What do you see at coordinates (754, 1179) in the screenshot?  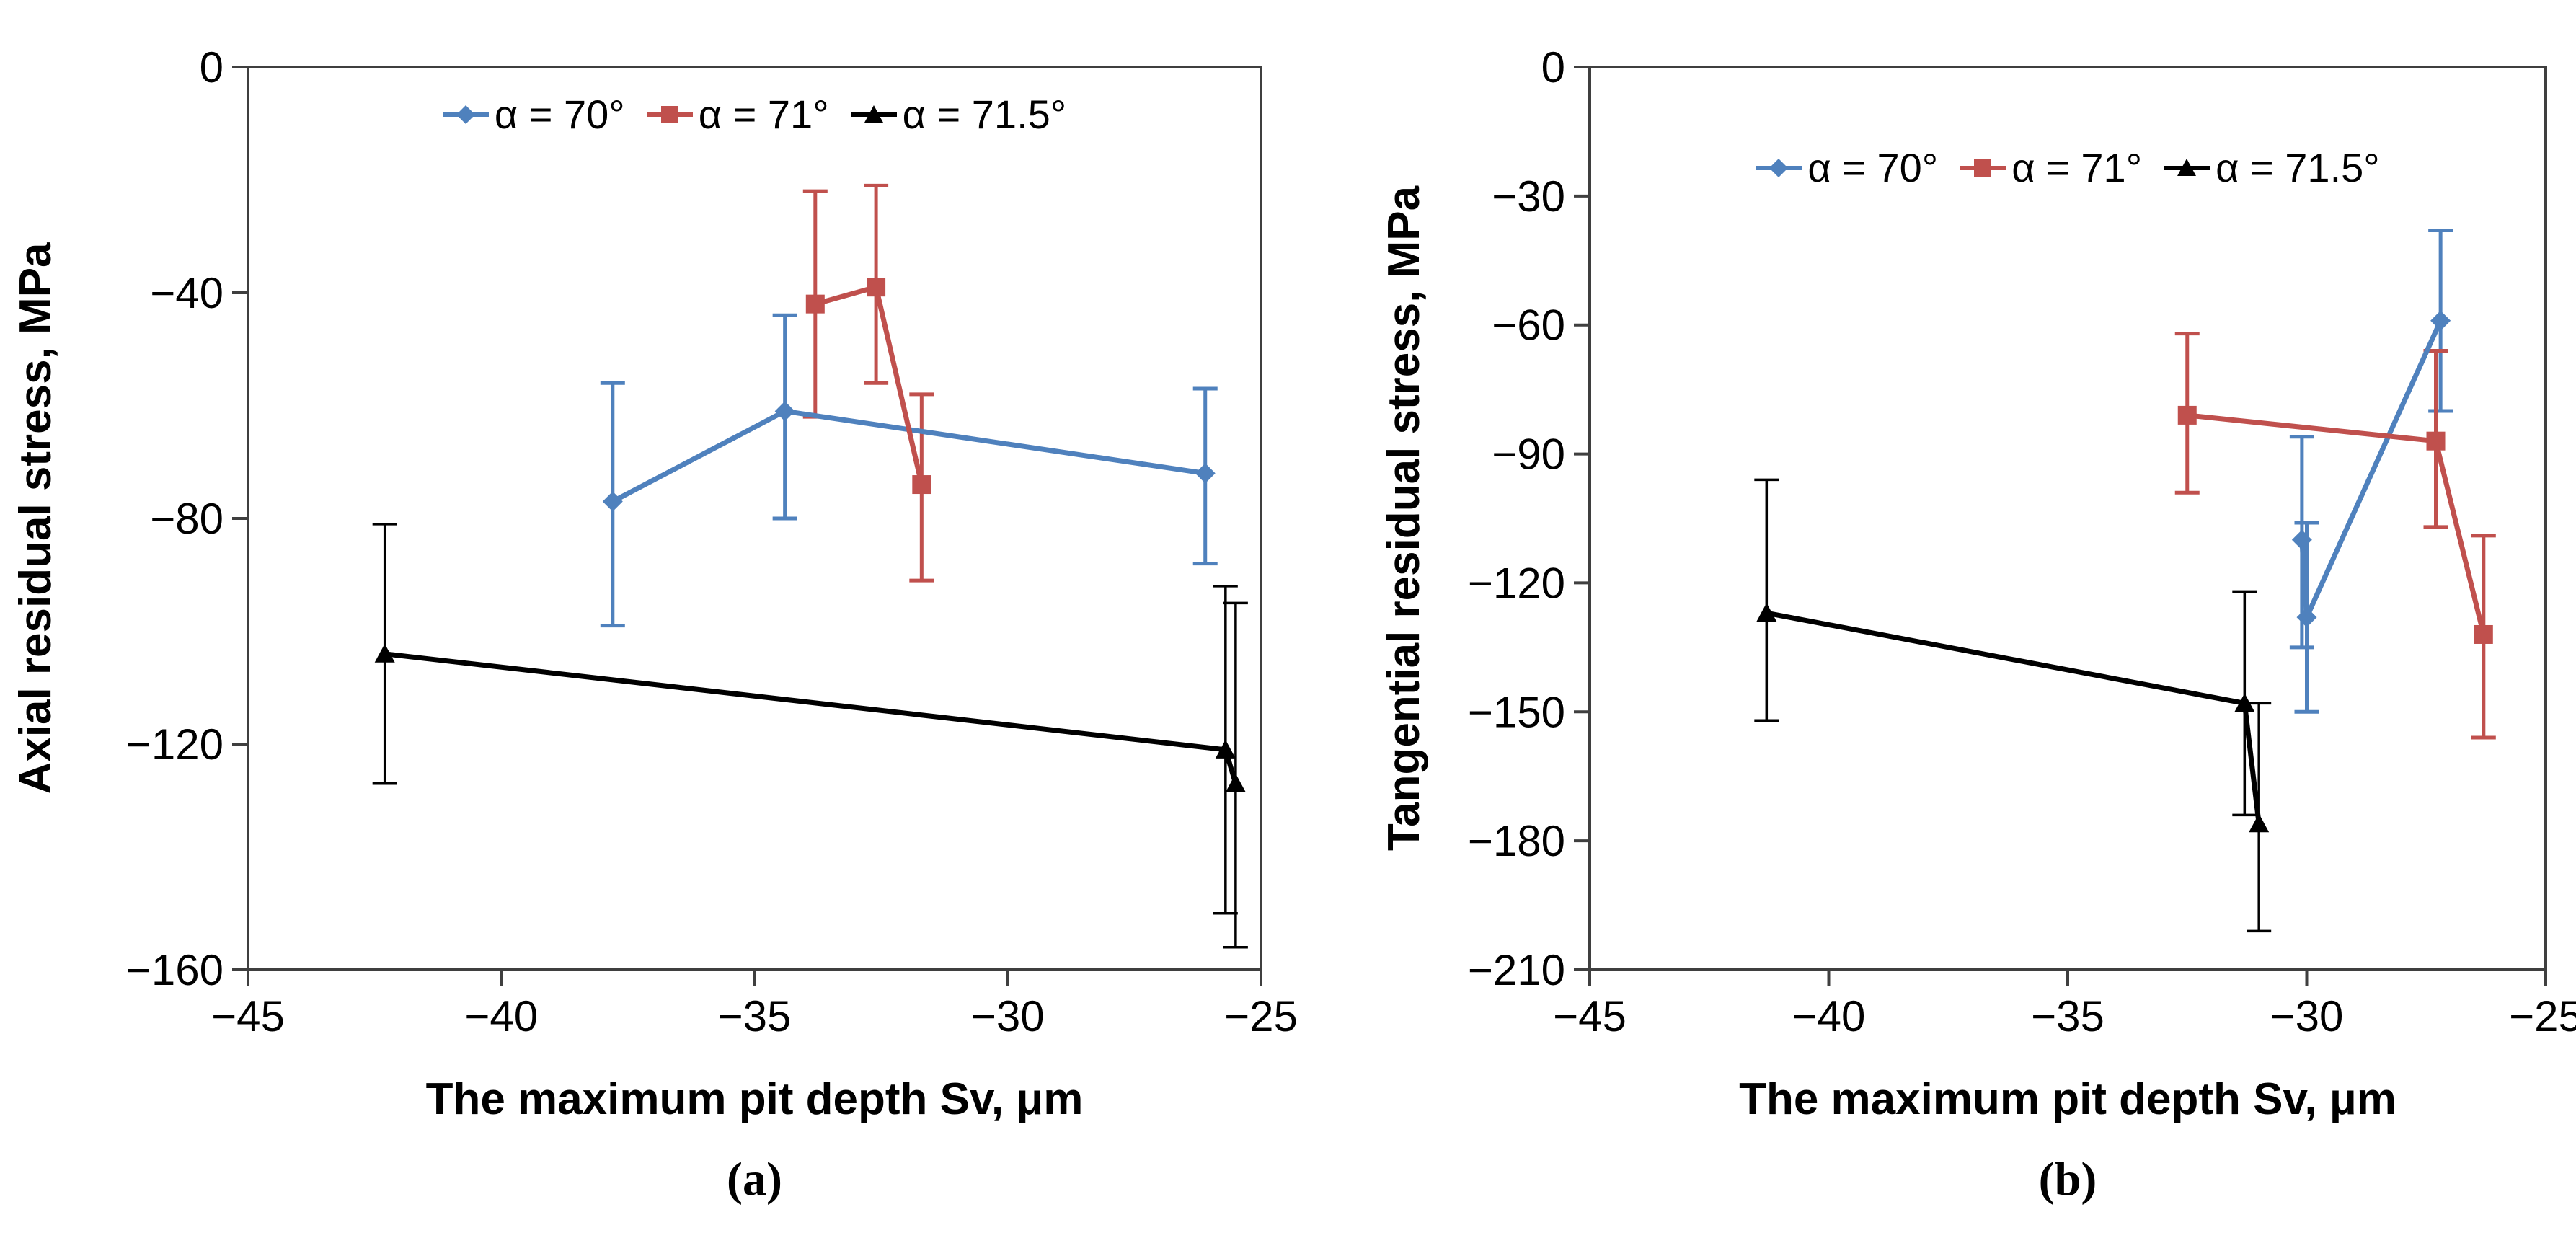 I see `caption-a: (a)` at bounding box center [754, 1179].